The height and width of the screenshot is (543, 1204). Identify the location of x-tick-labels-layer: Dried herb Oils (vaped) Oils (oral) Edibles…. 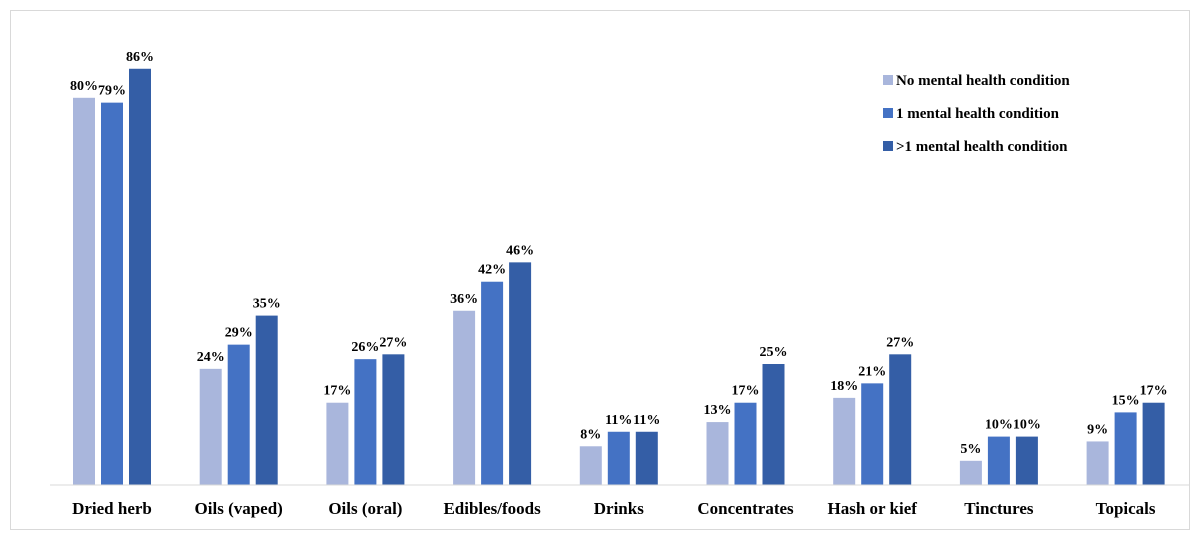
(614, 508).